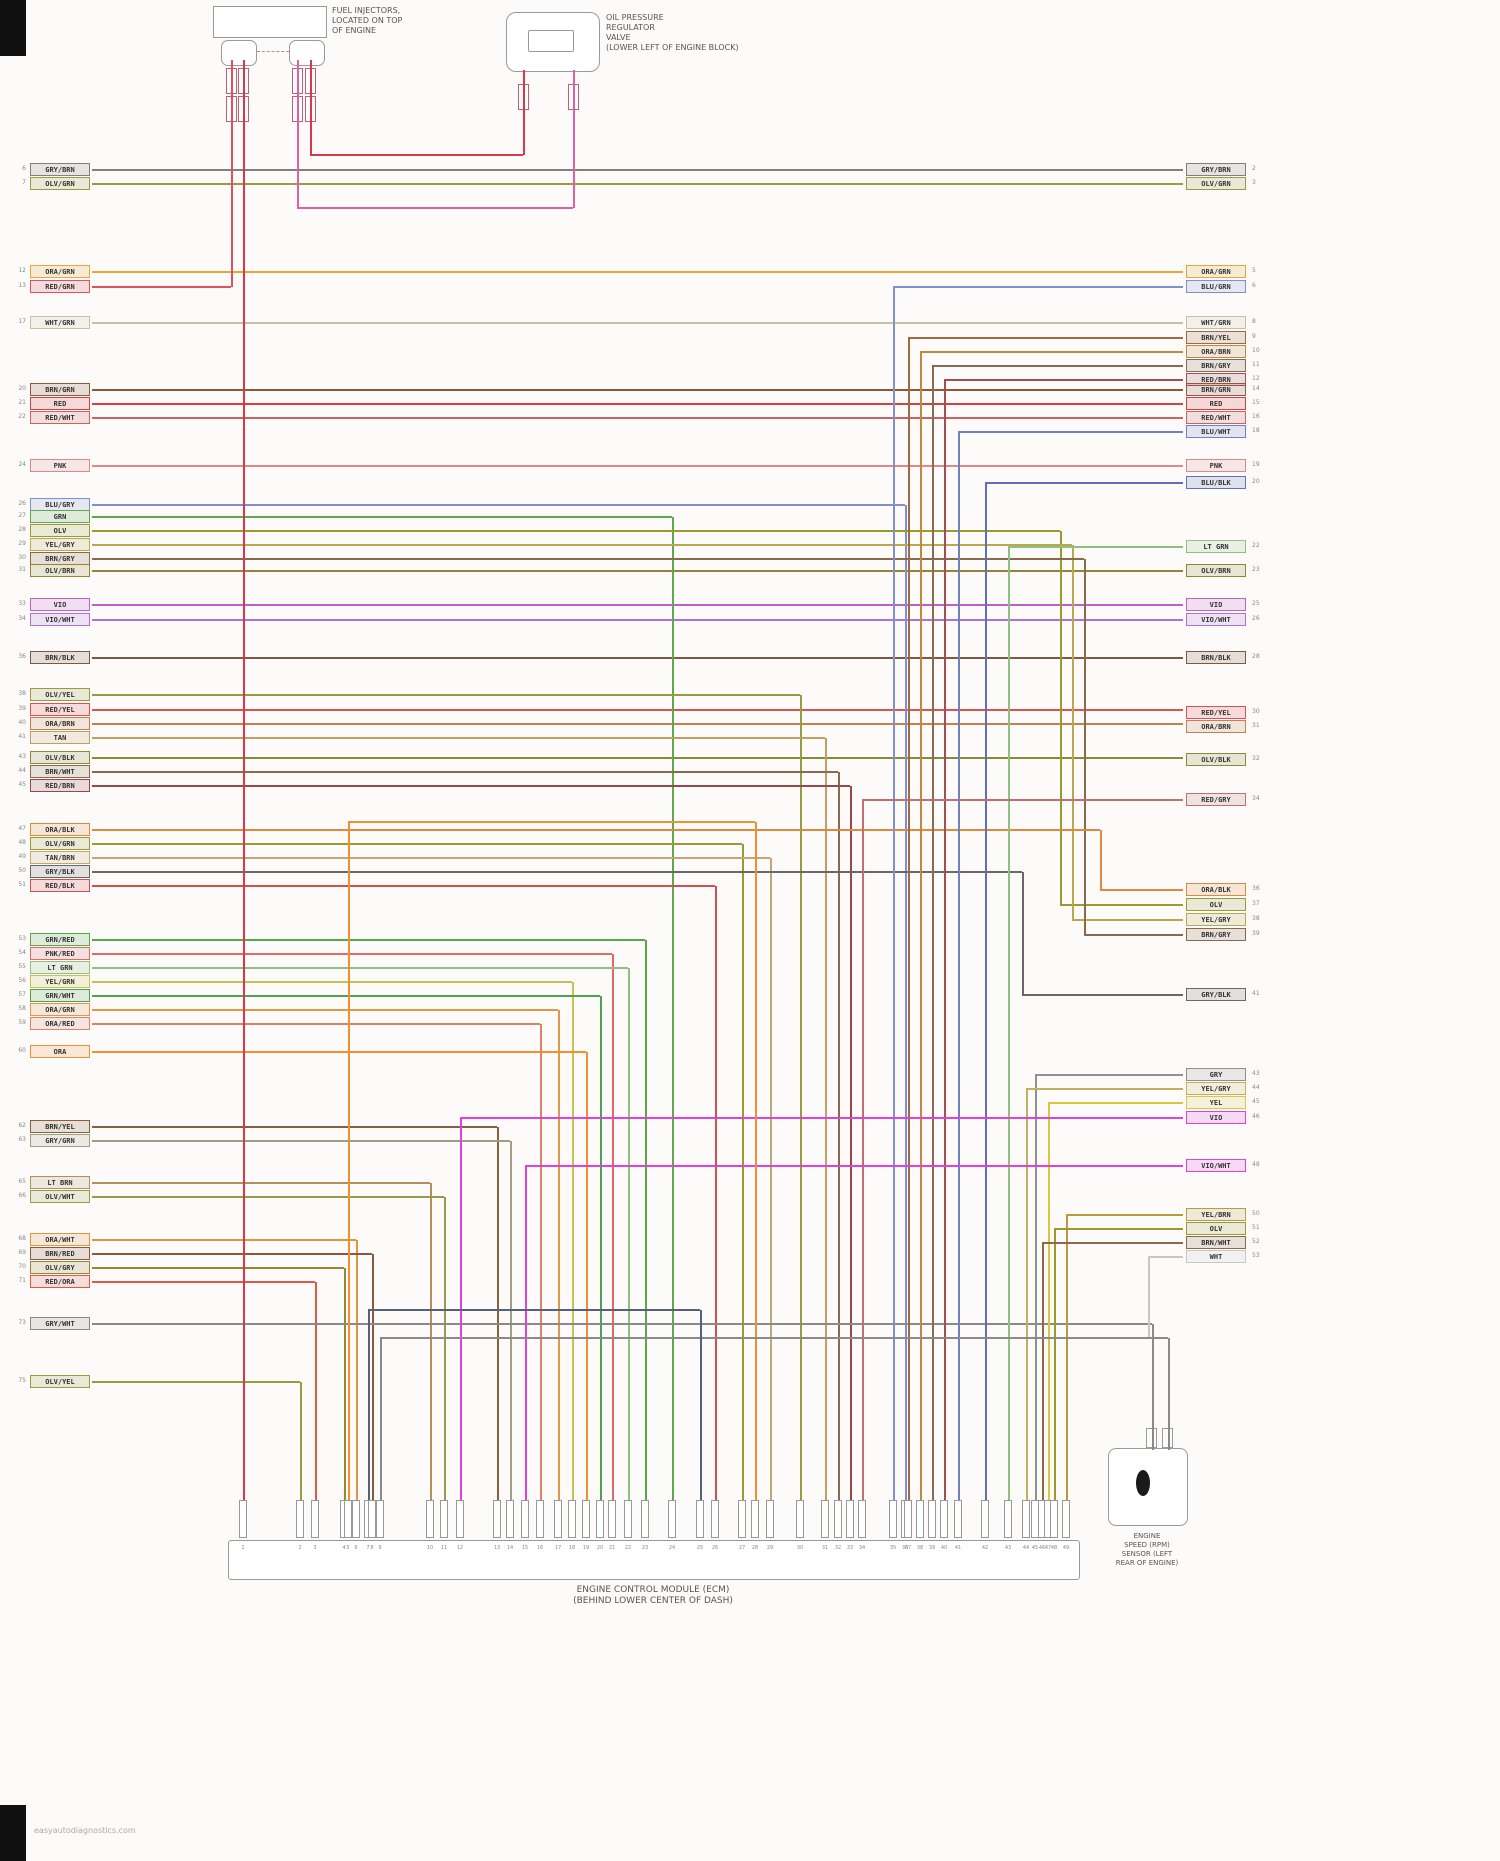  Describe the element at coordinates (22, 402) in the screenshot. I see `pin-number: 21` at that location.